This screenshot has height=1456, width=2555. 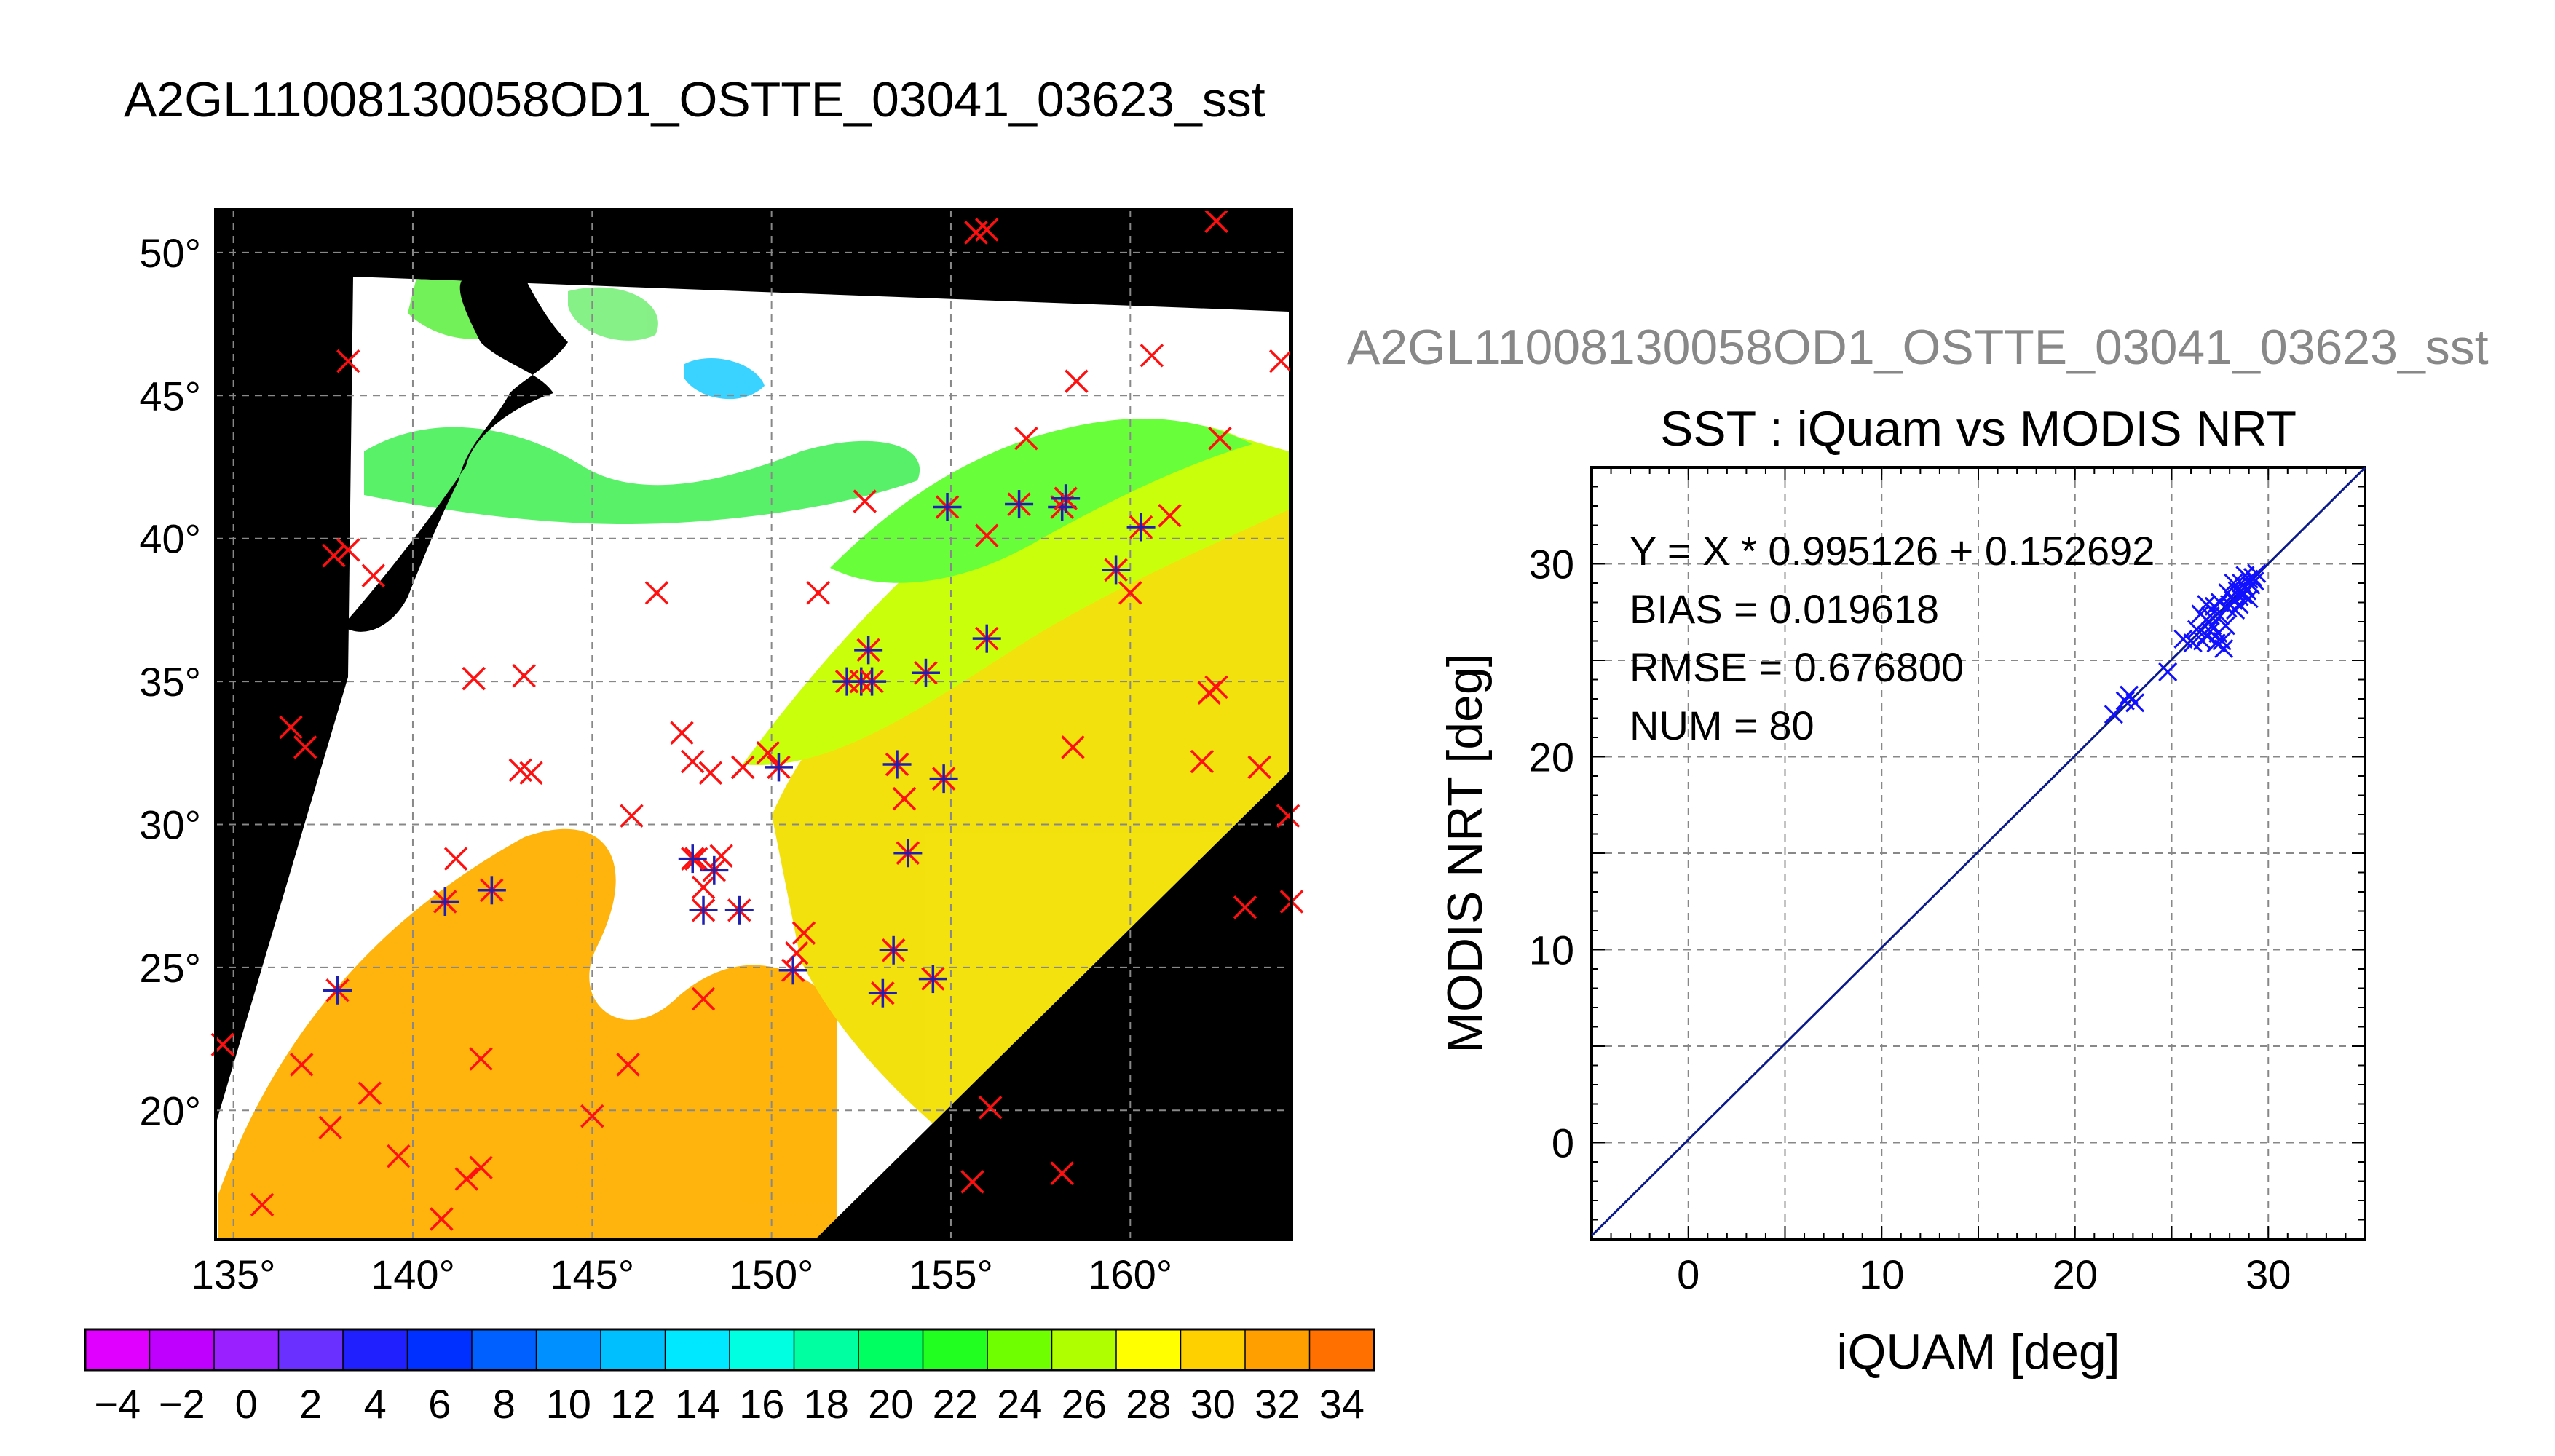 I want to click on map-lat-tick-label: 35°, so click(x=170, y=682).